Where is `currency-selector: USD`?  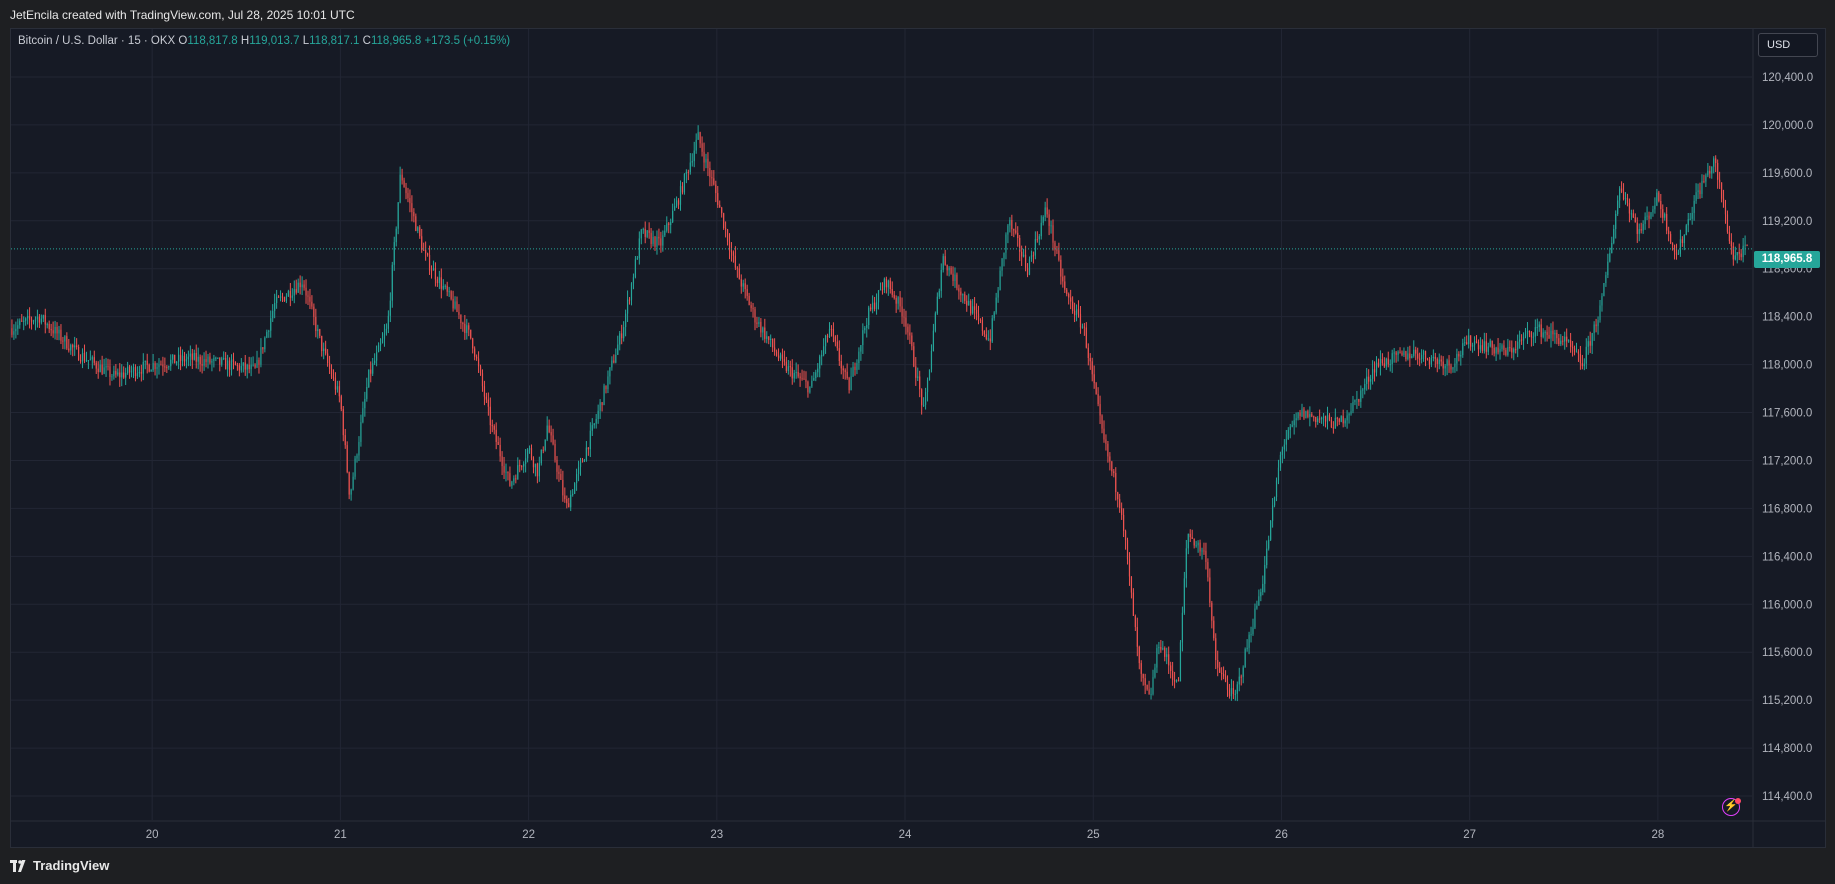 currency-selector: USD is located at coordinates (1788, 45).